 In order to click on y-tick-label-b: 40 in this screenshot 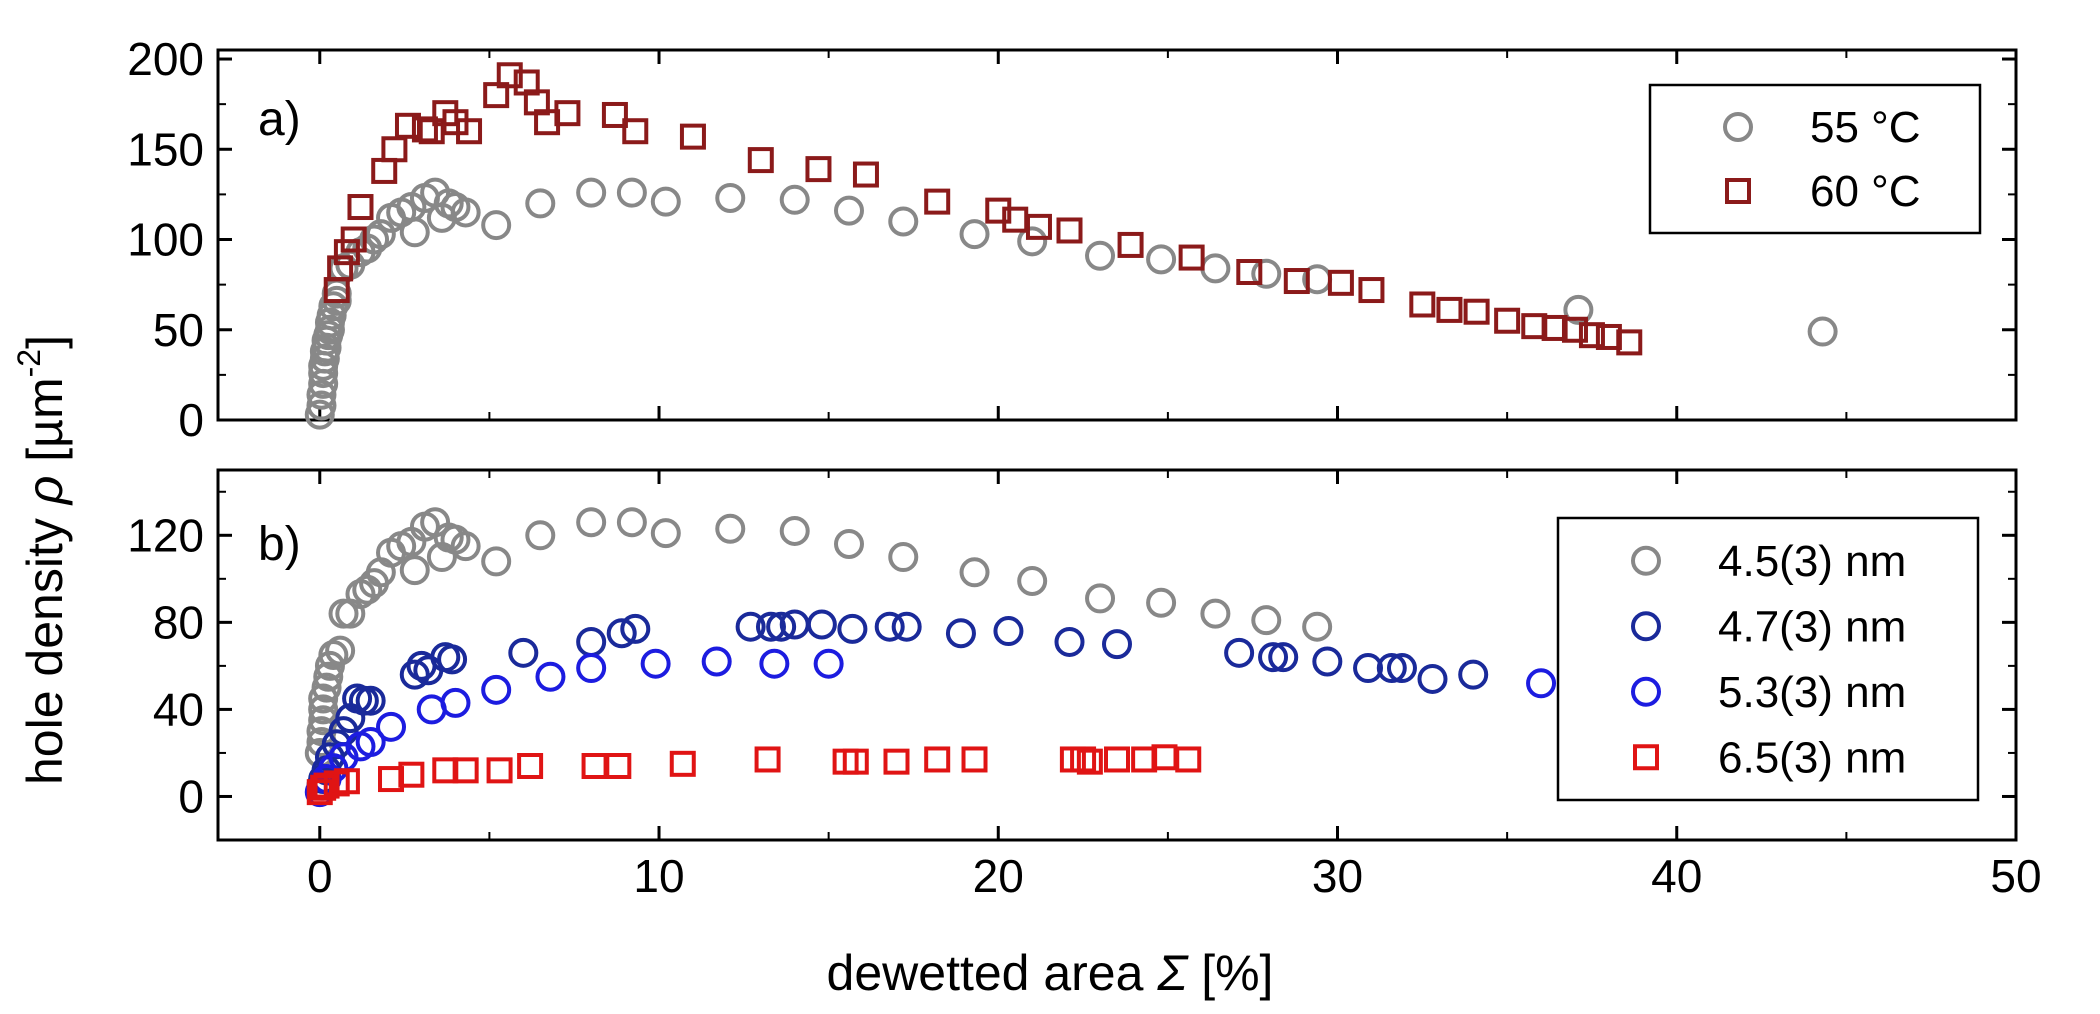, I will do `click(178, 709)`.